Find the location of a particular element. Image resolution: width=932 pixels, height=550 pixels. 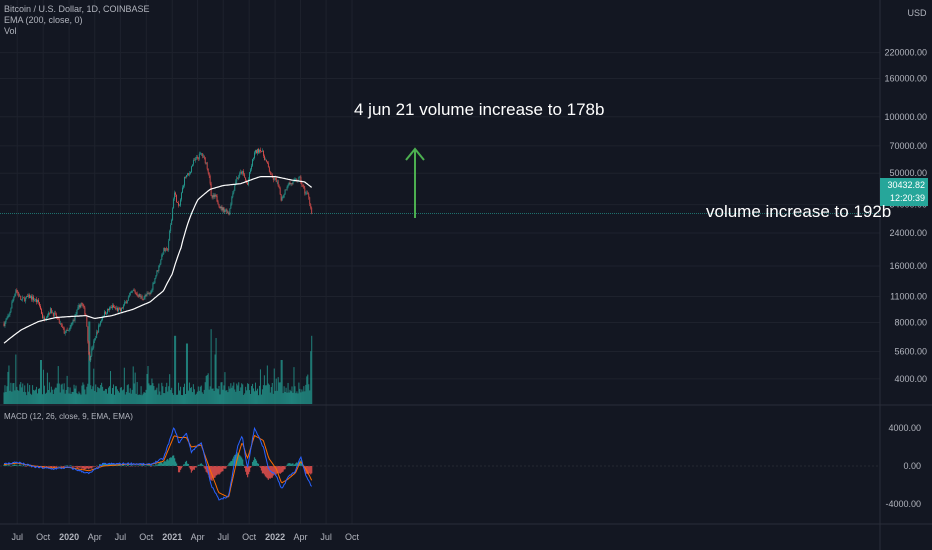

volume-bars is located at coordinates (158, 362).